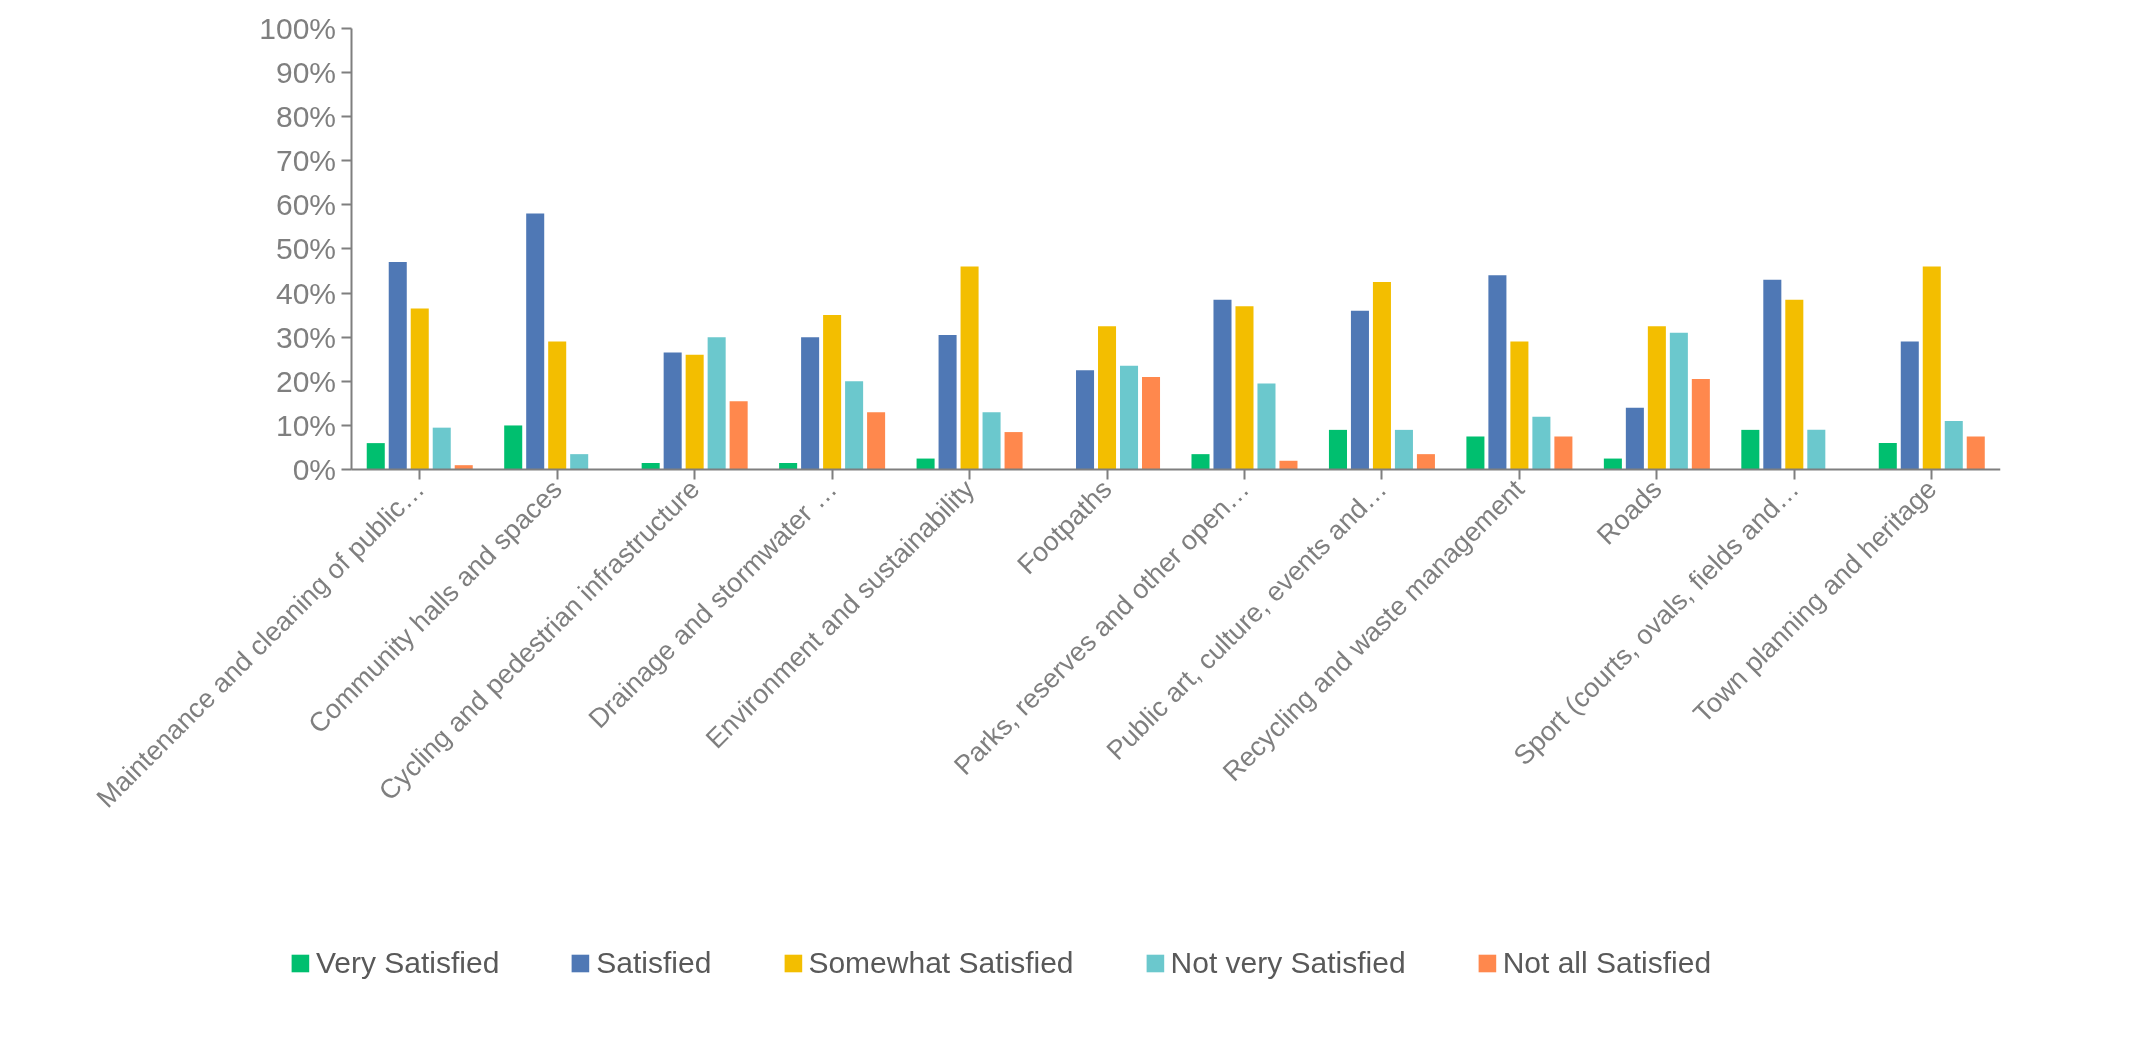 The image size is (2151, 1063). Describe the element at coordinates (1288, 963) in the screenshot. I see `legend-label: Not very Satisfied` at that location.